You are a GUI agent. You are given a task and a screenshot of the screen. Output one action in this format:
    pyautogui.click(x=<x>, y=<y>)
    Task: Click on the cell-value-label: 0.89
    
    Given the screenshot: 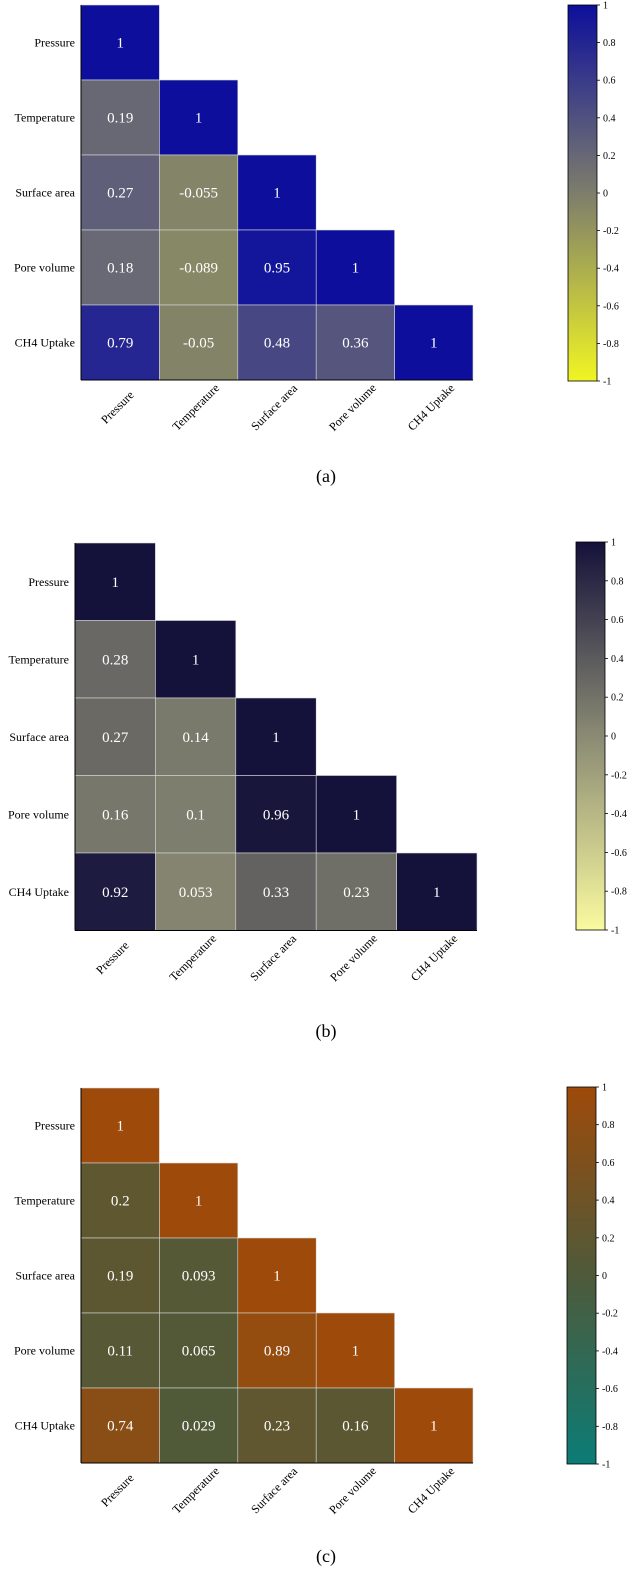 What is the action you would take?
    pyautogui.click(x=277, y=1352)
    